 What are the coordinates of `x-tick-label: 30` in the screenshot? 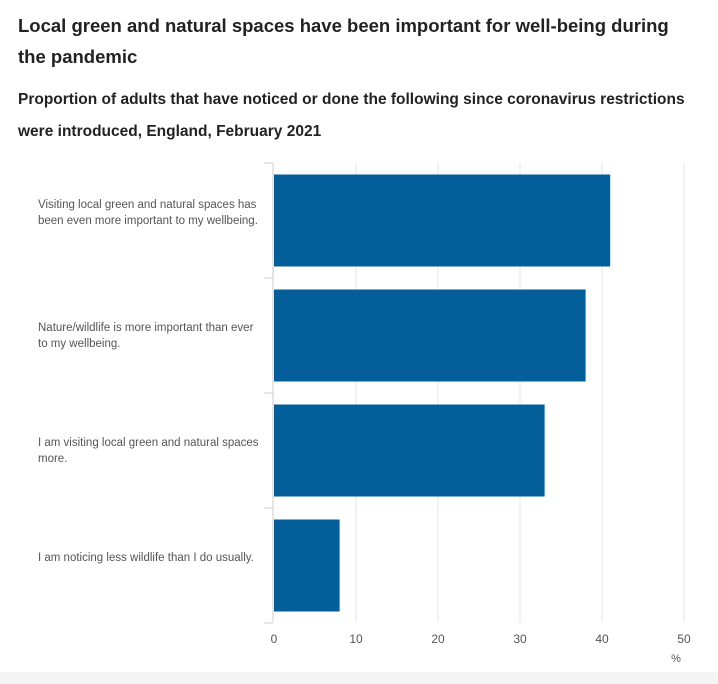 It's located at (520, 639).